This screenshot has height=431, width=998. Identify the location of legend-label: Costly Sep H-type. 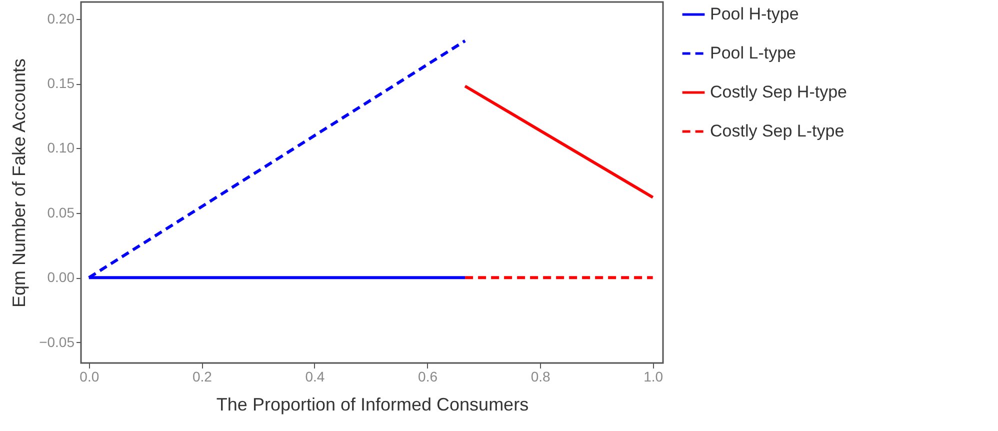
(778, 92).